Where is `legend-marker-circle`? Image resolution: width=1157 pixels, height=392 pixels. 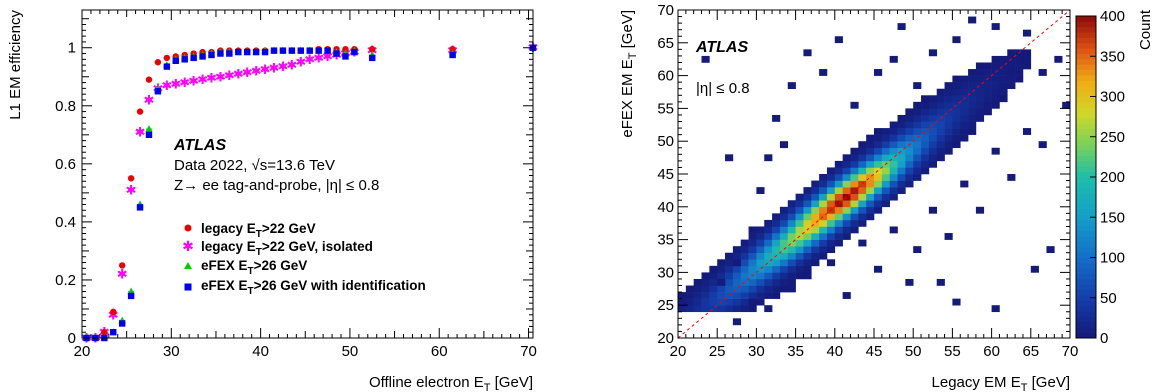 legend-marker-circle is located at coordinates (188, 228).